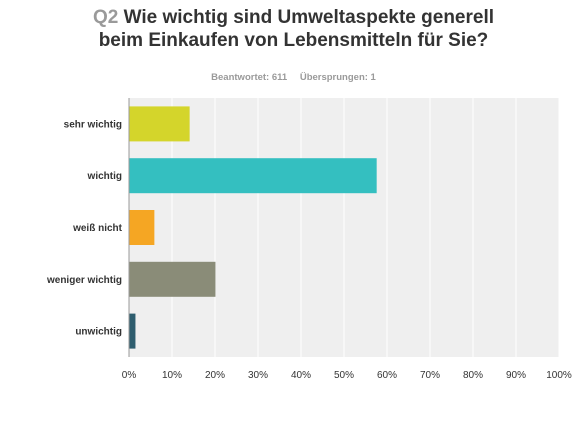 Image resolution: width=587 pixels, height=424 pixels. Describe the element at coordinates (258, 375) in the screenshot. I see `x-tick-label: 30%` at that location.